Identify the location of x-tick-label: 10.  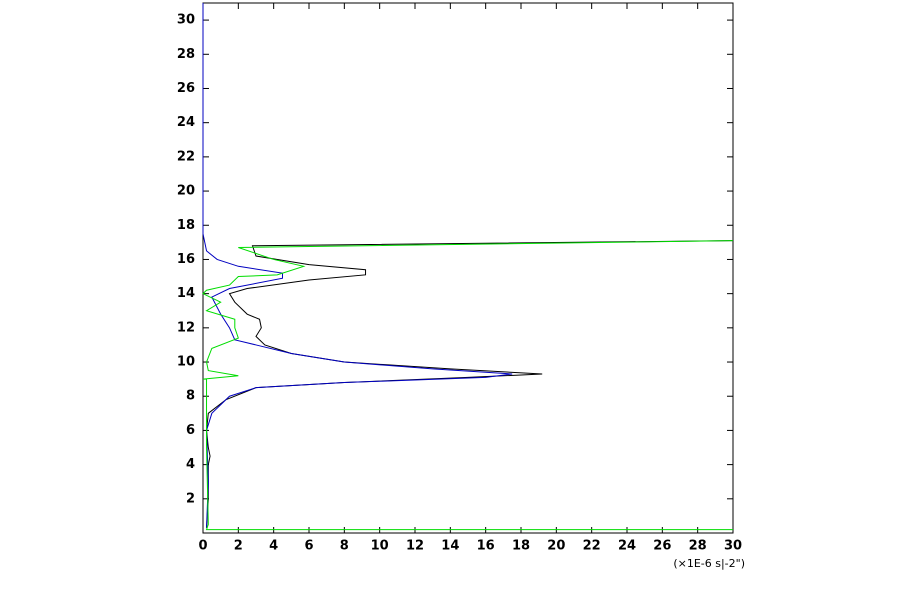
(380, 546).